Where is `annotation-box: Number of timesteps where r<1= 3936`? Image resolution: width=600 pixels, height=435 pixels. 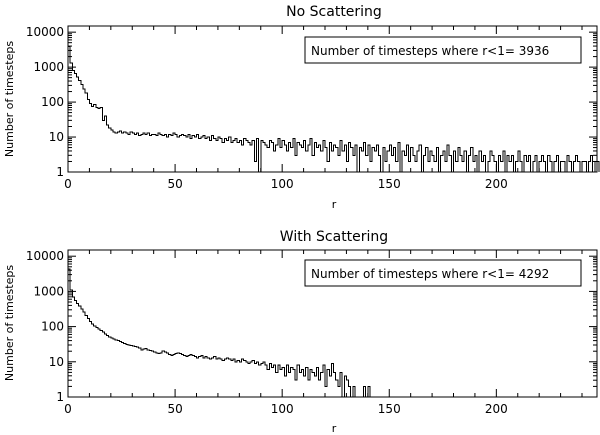 annotation-box: Number of timesteps where r<1= 3936 is located at coordinates (443, 50).